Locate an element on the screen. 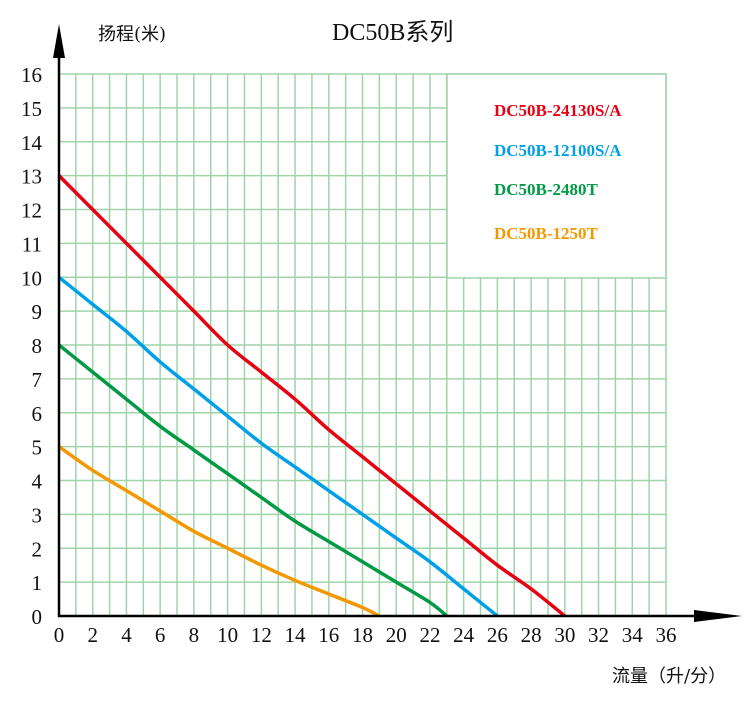 Image resolution: width=750 pixels, height=706 pixels. y-tick-label: 15 is located at coordinates (31, 109).